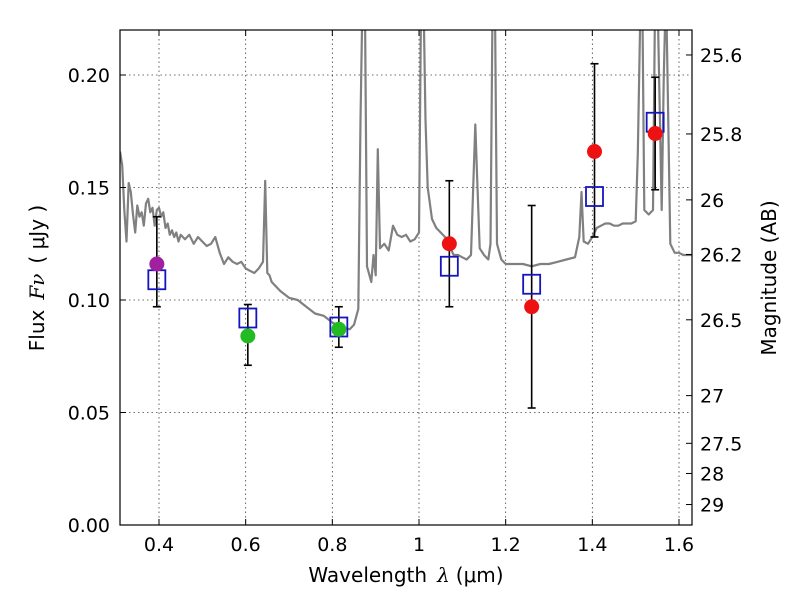 The image size is (800, 600). I want to click on mag-tick-label: 25.6, so click(721, 56).